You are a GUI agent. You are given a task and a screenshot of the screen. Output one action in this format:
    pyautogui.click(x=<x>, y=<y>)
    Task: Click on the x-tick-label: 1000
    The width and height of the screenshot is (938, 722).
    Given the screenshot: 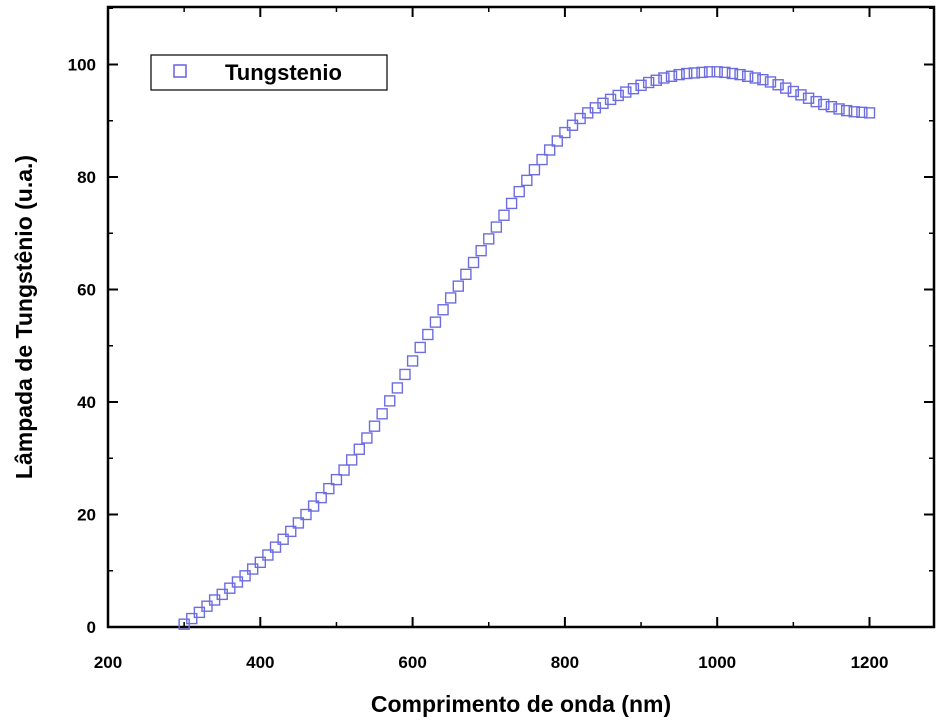 What is the action you would take?
    pyautogui.click(x=717, y=662)
    